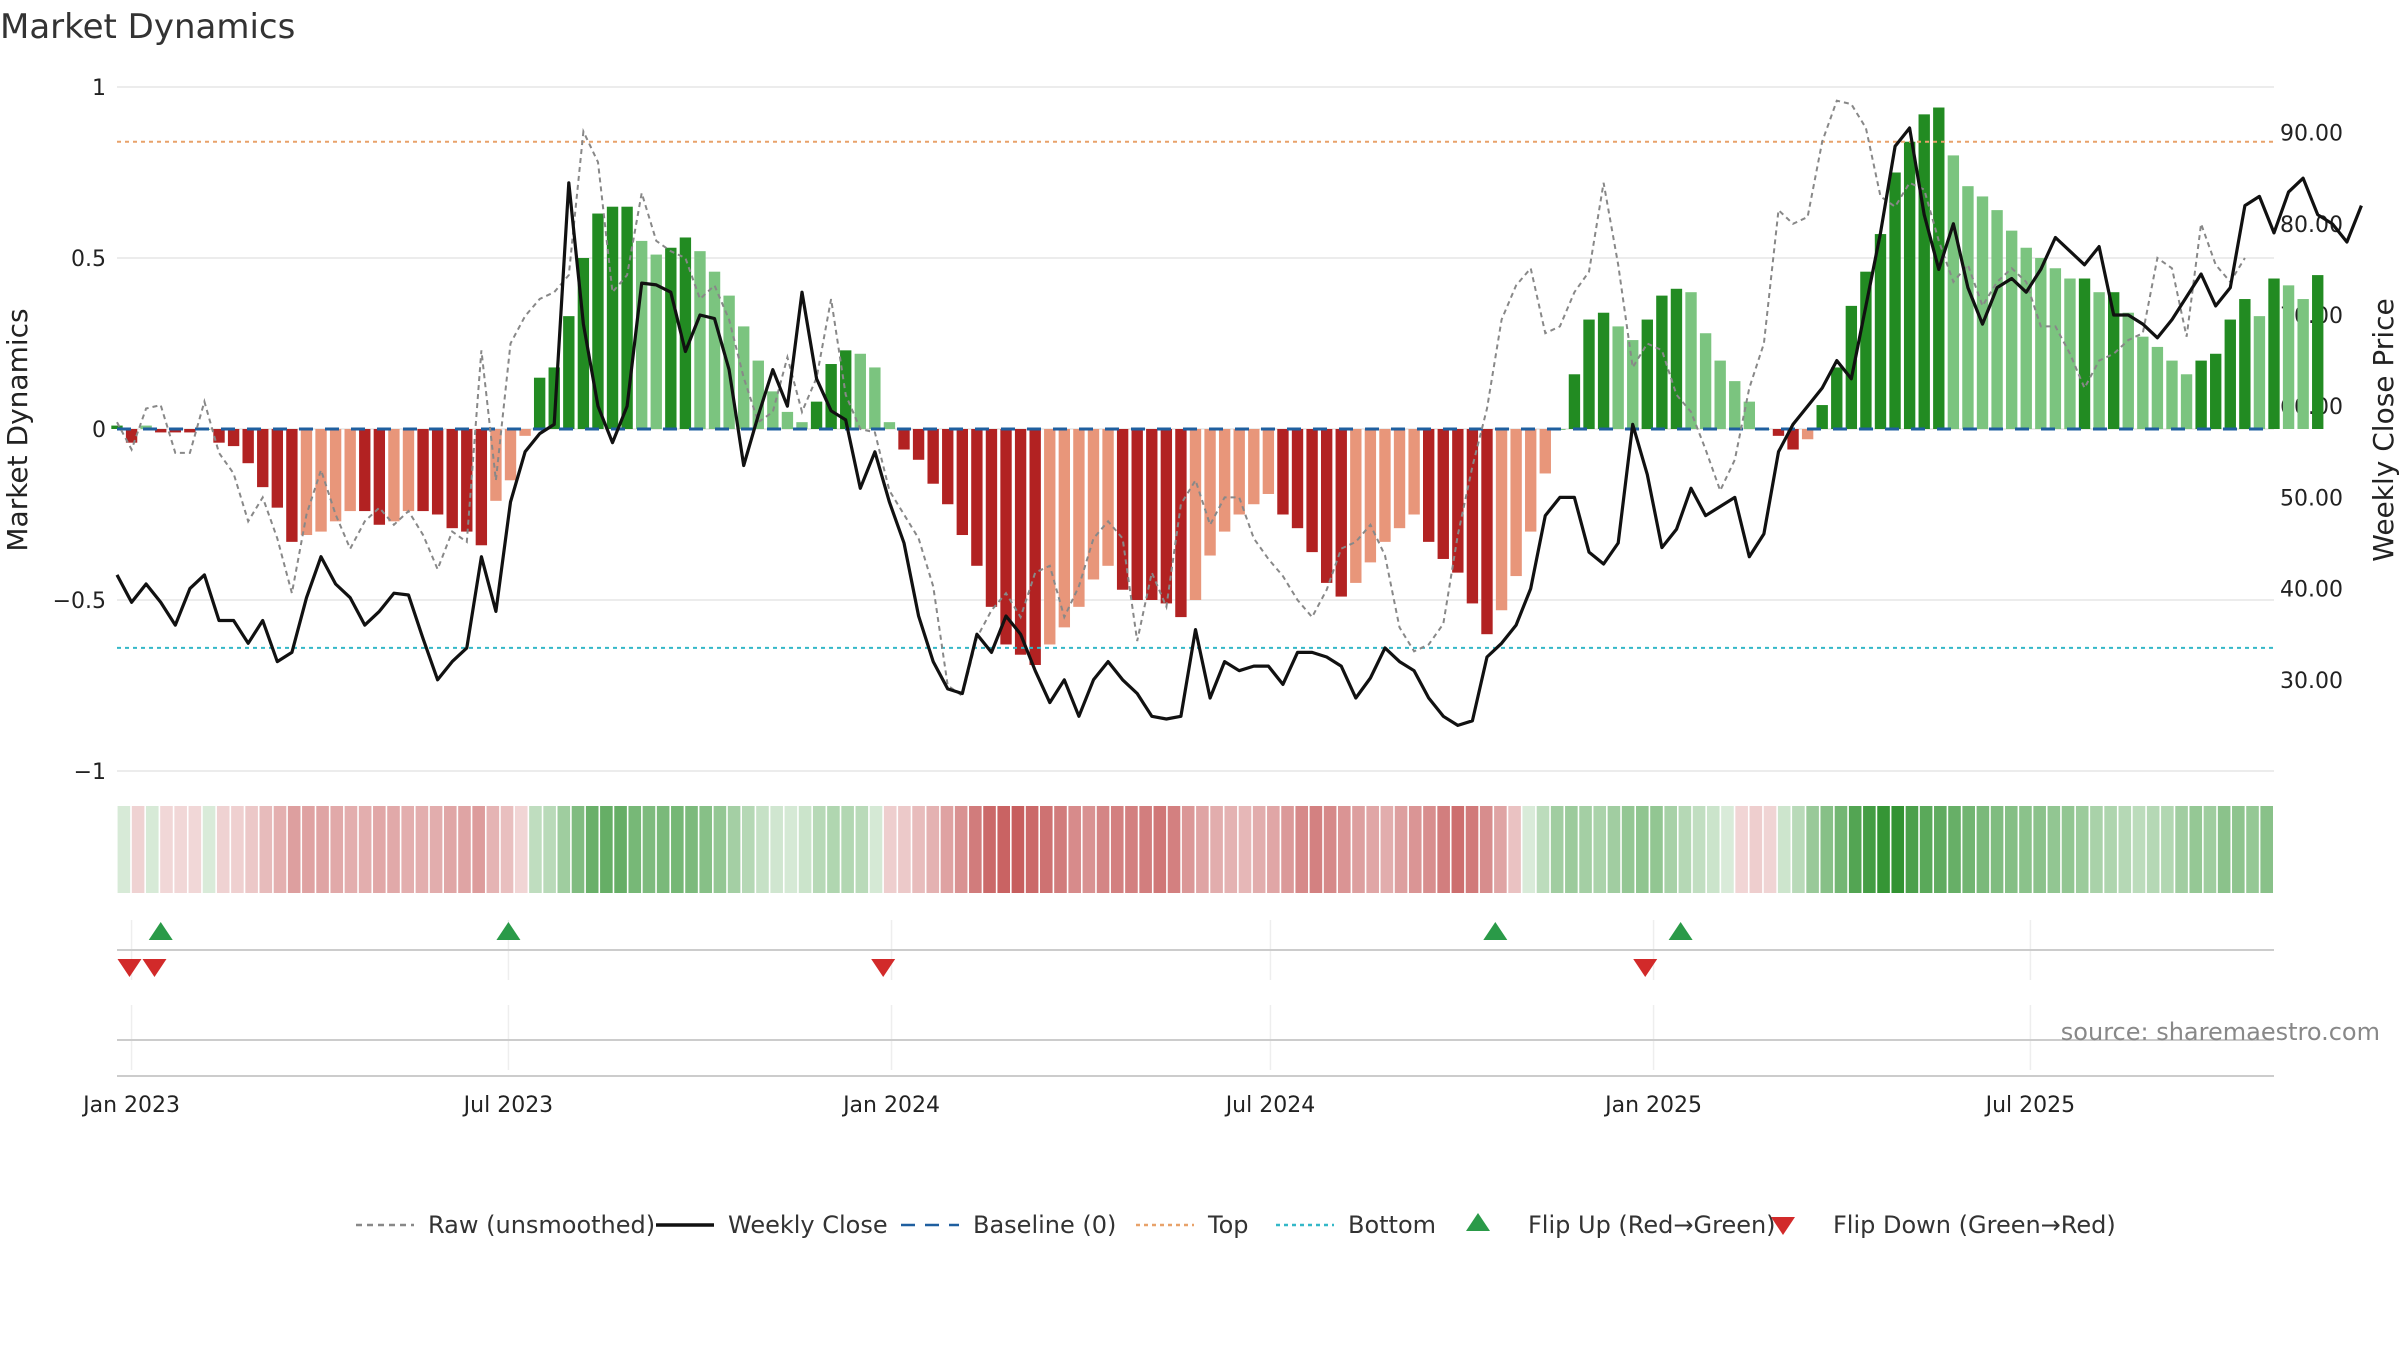 The height and width of the screenshot is (1350, 2400). What do you see at coordinates (90, 772) in the screenshot?
I see `left-tick-label: −1` at bounding box center [90, 772].